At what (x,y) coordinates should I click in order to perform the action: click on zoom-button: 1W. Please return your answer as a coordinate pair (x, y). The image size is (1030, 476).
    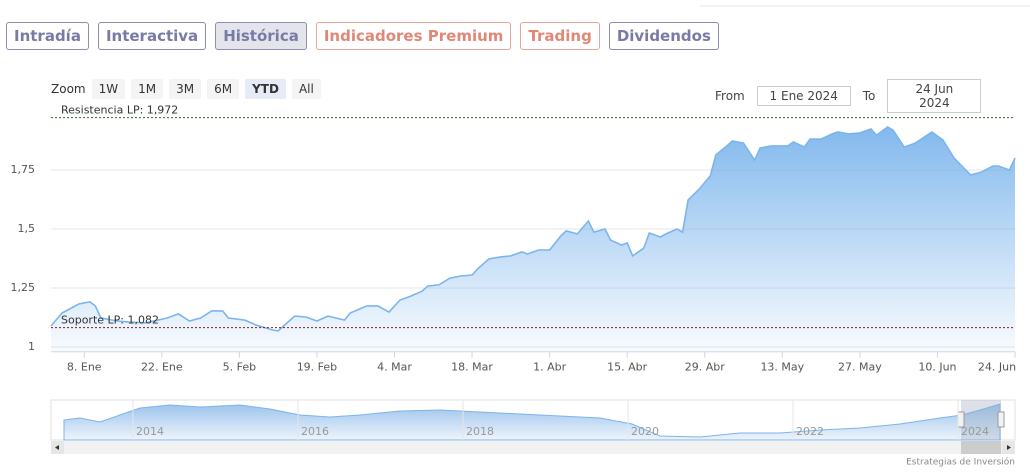
    Looking at the image, I should click on (108, 89).